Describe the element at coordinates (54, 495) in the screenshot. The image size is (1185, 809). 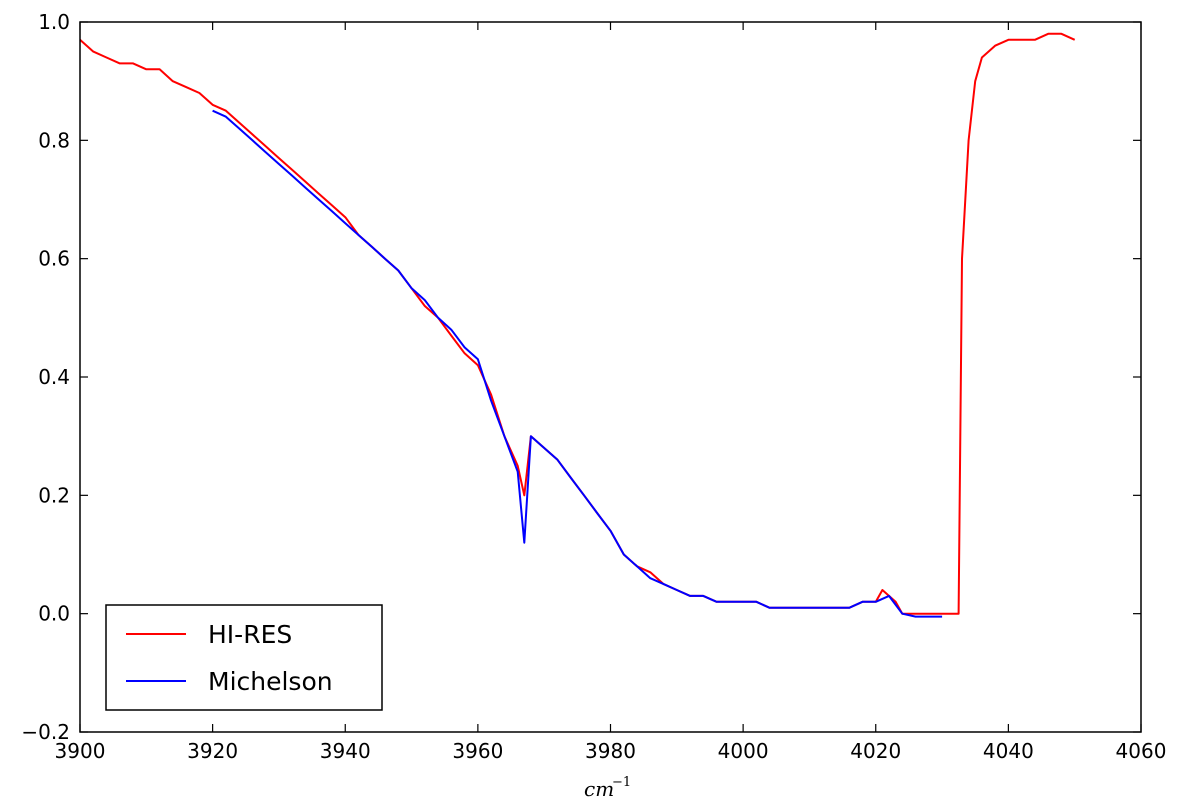
I see `y-tick-label: 0.2` at that location.